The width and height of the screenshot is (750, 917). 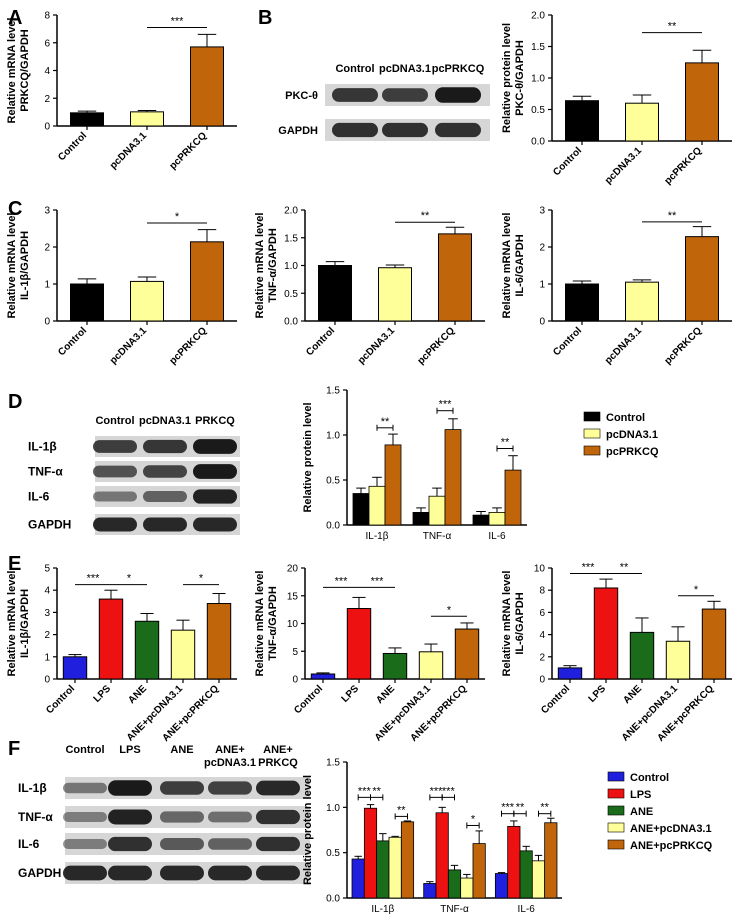 I want to click on y-axis-label: Relative protein level, so click(x=308, y=457).